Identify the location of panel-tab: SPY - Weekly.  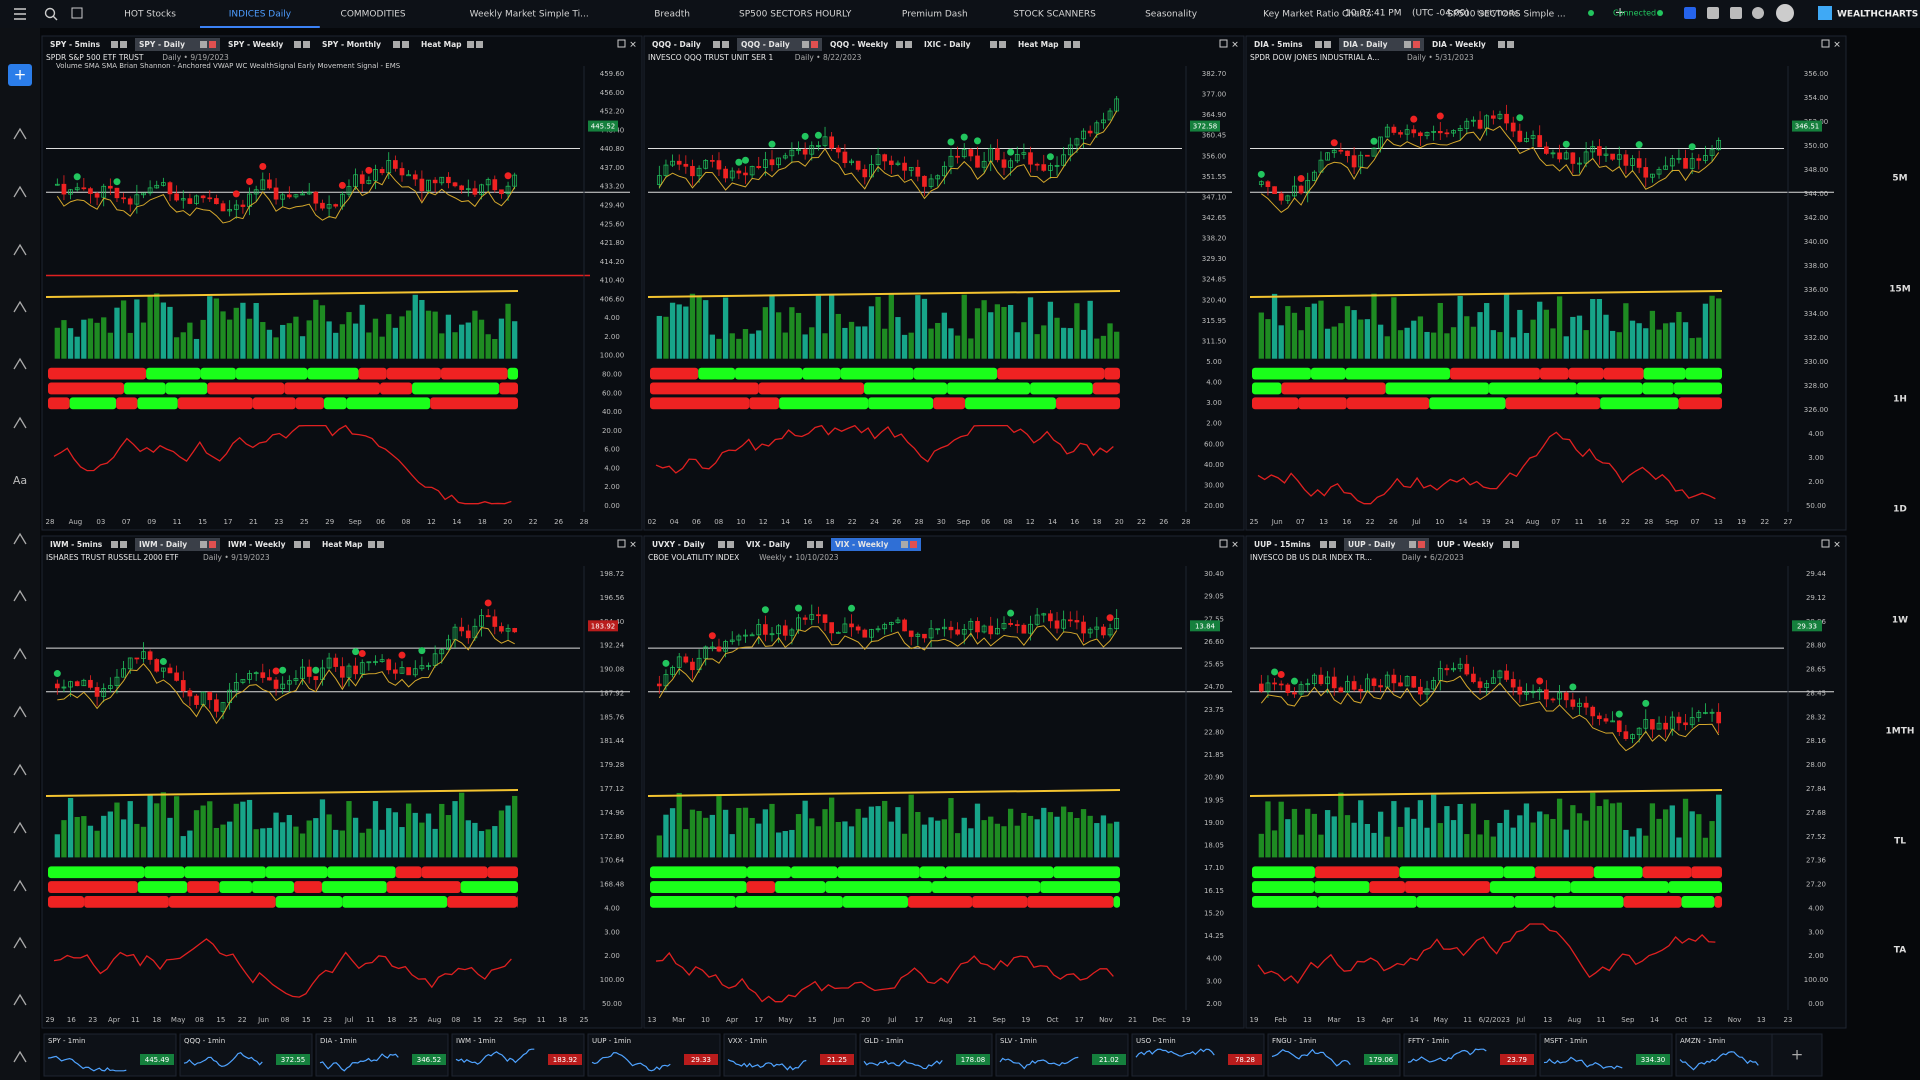
(255, 44).